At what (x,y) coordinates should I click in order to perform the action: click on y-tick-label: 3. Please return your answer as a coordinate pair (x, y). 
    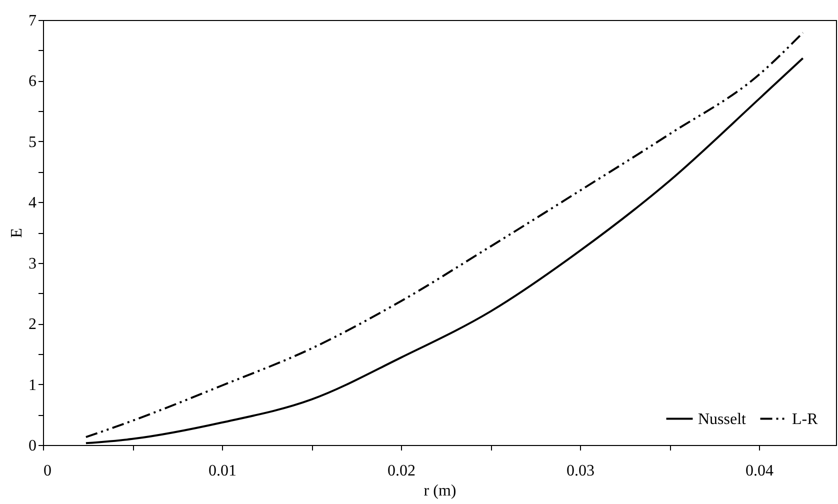
    Looking at the image, I should click on (32, 263).